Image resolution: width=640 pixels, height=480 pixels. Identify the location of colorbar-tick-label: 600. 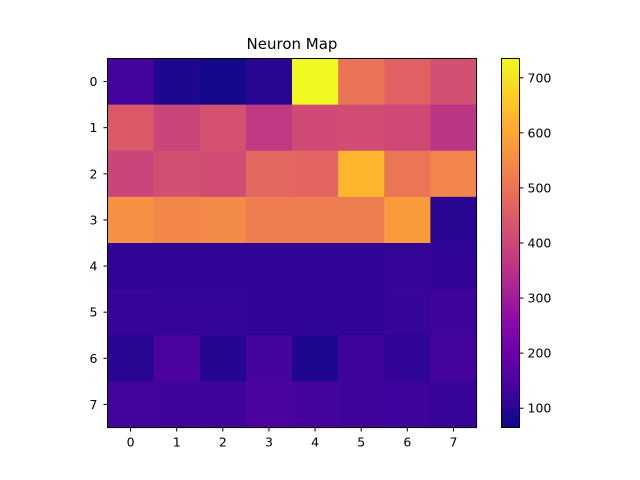
(540, 132).